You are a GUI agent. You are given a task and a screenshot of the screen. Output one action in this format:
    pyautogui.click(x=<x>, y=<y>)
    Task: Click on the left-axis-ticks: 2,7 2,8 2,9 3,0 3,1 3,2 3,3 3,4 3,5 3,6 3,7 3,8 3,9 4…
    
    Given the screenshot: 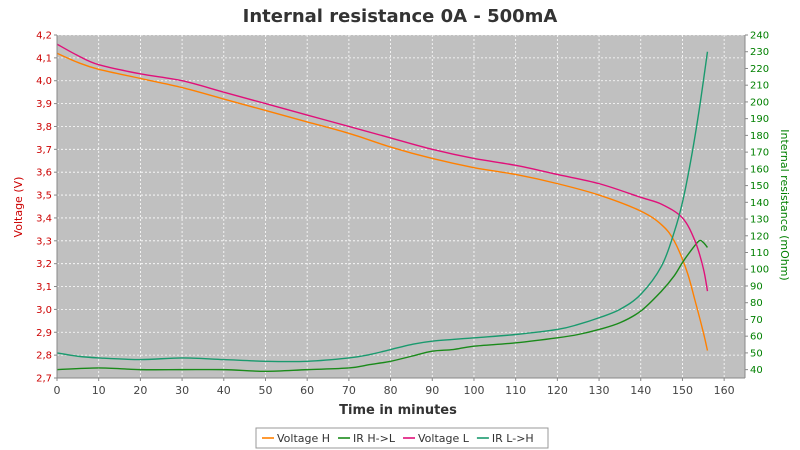 What is the action you would take?
    pyautogui.click(x=46, y=208)
    